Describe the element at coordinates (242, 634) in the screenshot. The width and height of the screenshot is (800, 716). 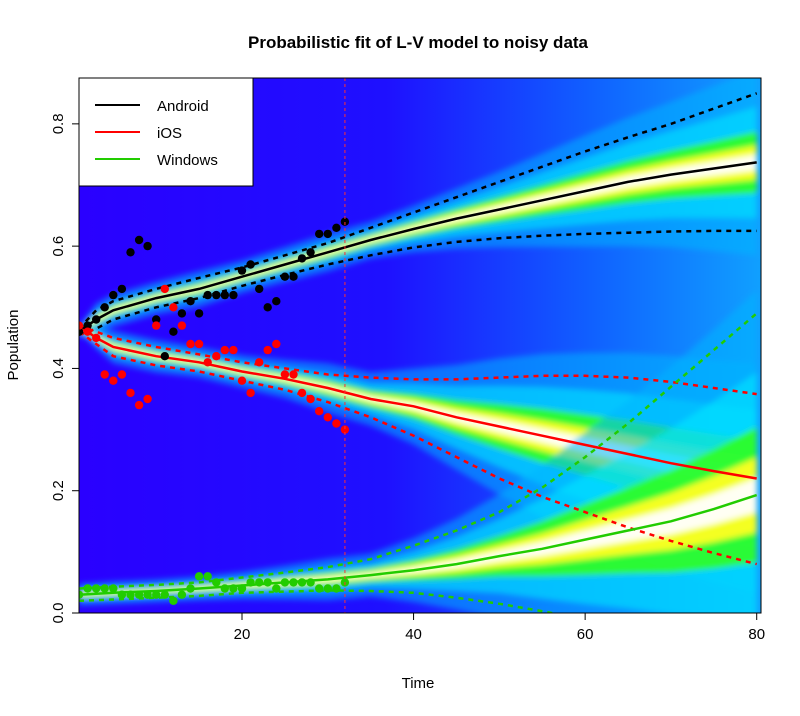
I see `x-tick-label: 20` at that location.